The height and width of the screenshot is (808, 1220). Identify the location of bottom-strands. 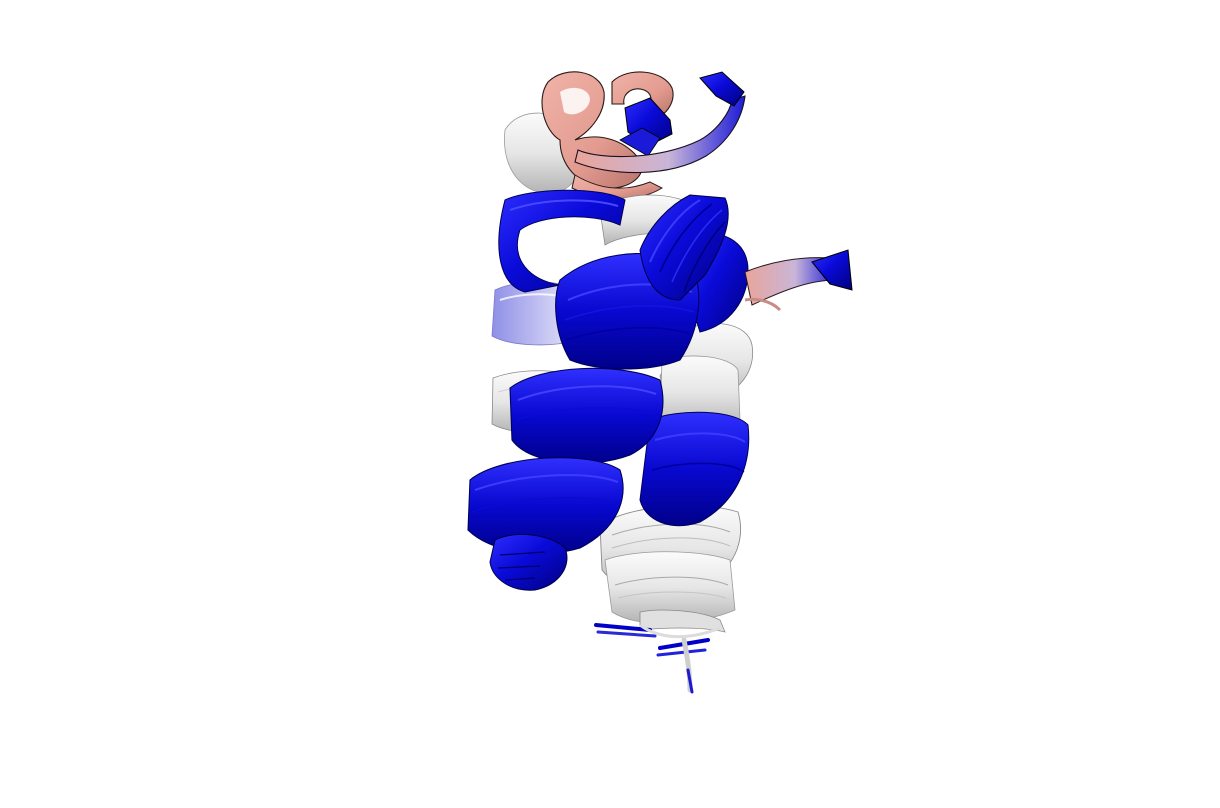
(660, 651).